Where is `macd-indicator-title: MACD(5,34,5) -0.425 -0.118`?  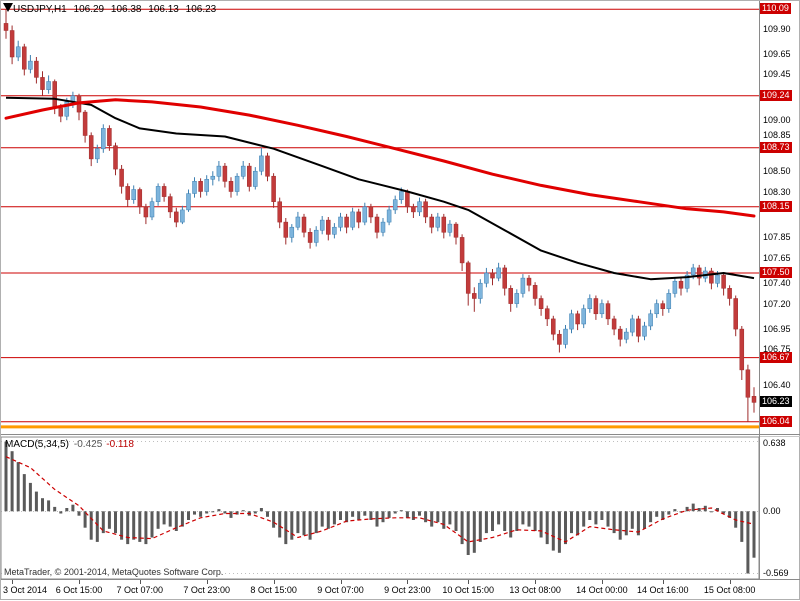
macd-indicator-title: MACD(5,34,5) -0.425 -0.118 is located at coordinates (69, 444).